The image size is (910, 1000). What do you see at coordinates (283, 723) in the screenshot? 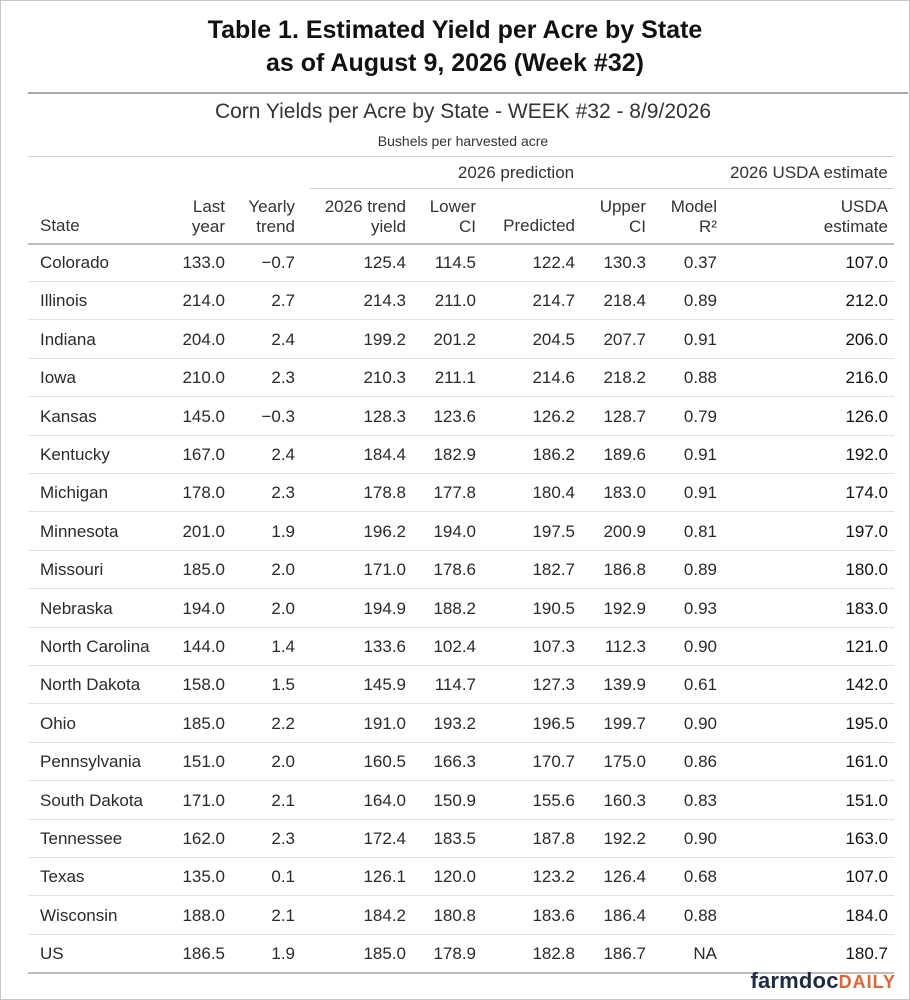
I see `cell-yearly-trend: 2.2` at bounding box center [283, 723].